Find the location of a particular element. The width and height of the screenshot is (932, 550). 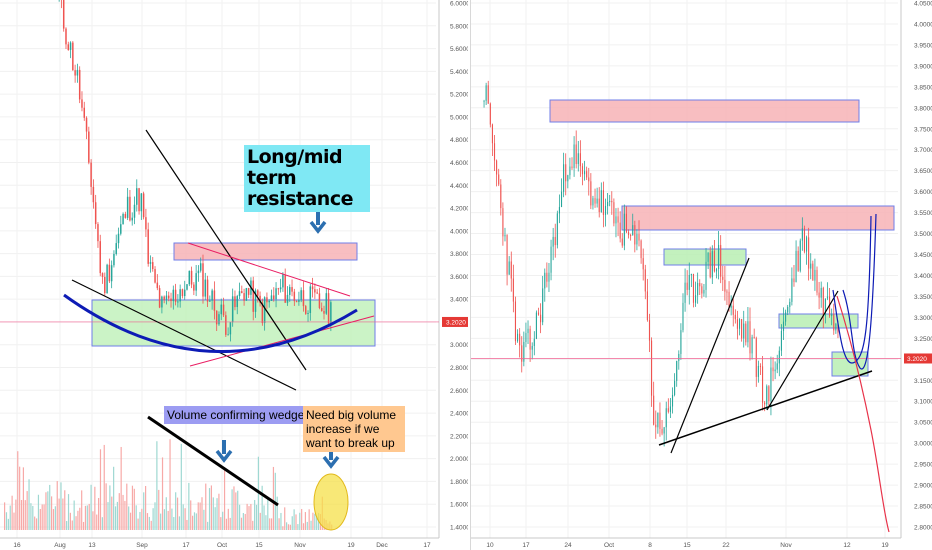

y-tick-label: 3.9500 is located at coordinates (923, 45).